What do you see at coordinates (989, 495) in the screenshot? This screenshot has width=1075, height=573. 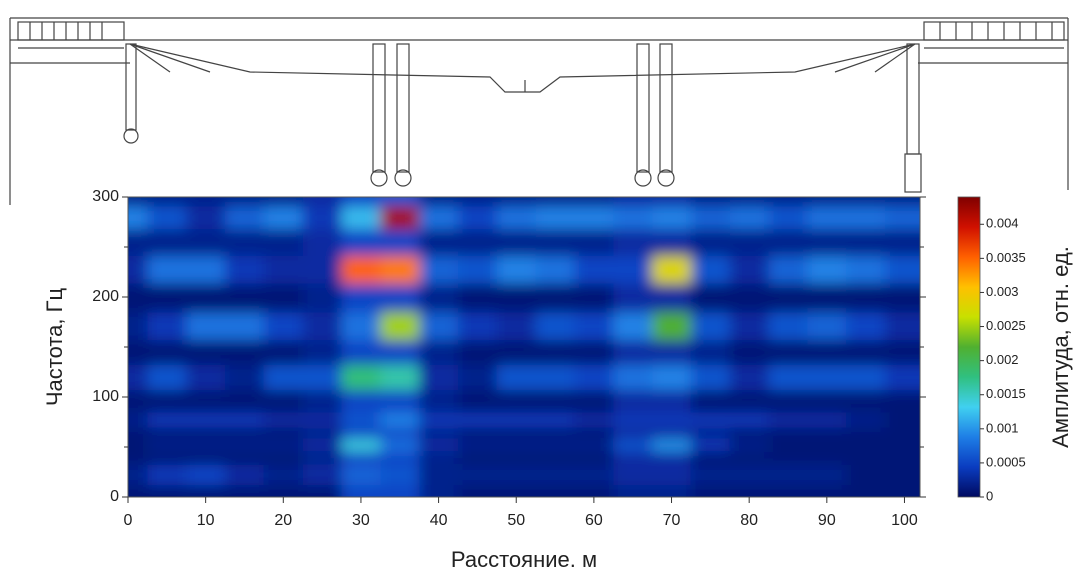 I see `colorbar-tick-label: 0` at bounding box center [989, 495].